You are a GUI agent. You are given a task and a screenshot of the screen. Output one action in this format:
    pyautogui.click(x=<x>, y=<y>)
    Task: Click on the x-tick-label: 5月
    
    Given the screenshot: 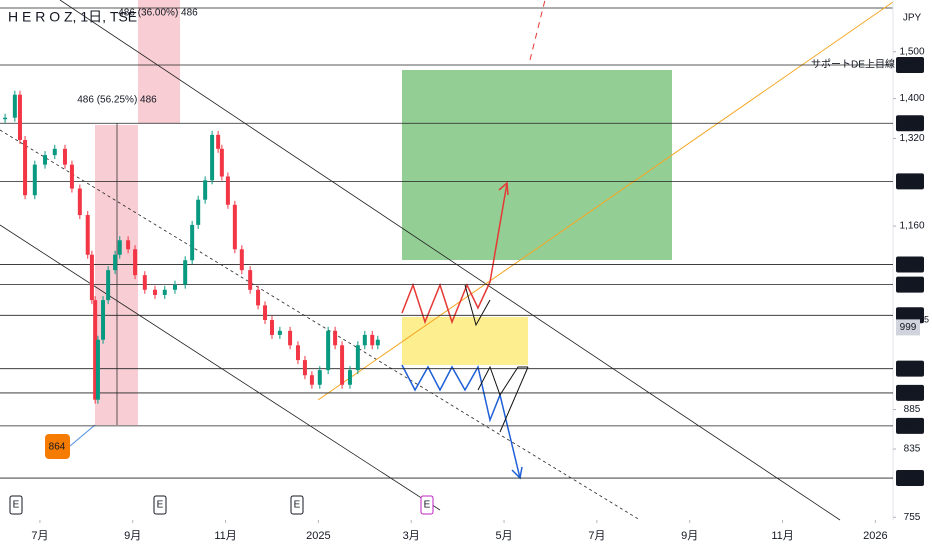 What is the action you would take?
    pyautogui.click(x=503, y=536)
    